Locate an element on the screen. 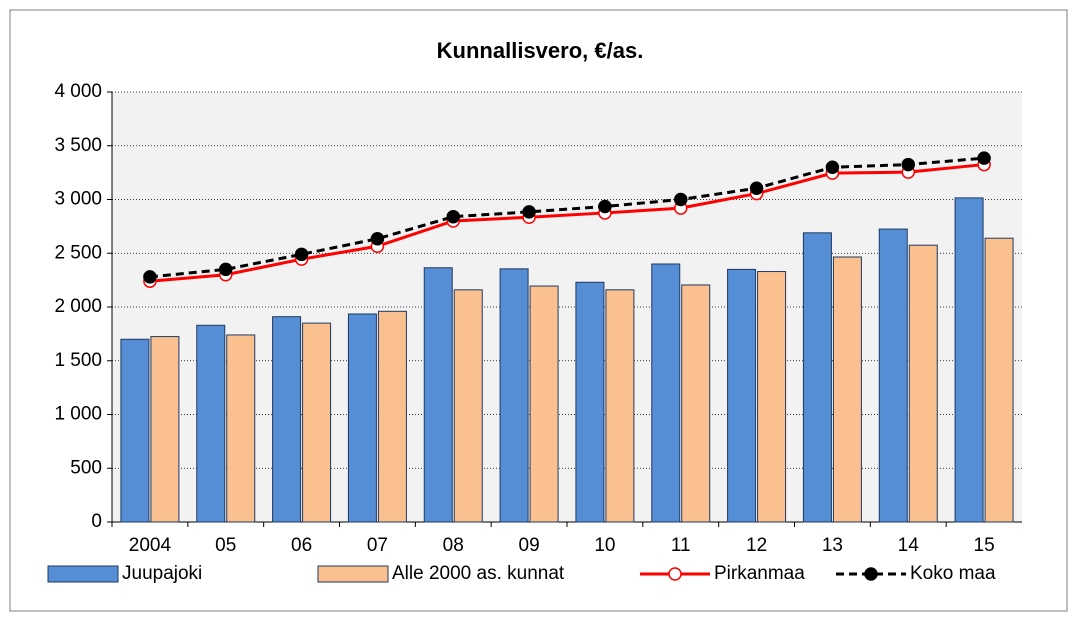 The width and height of the screenshot is (1078, 622). x-tick-label: 07 is located at coordinates (377, 545).